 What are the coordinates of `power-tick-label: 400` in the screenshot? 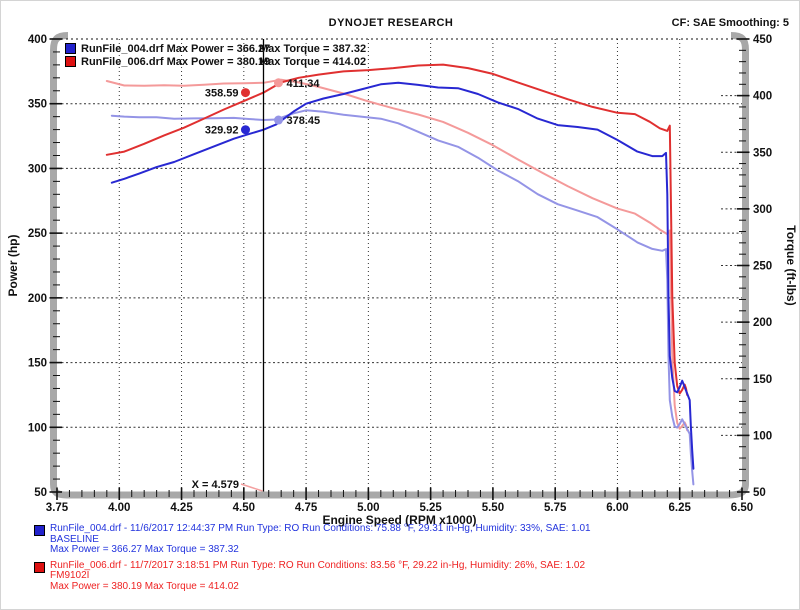 It's located at (37, 40).